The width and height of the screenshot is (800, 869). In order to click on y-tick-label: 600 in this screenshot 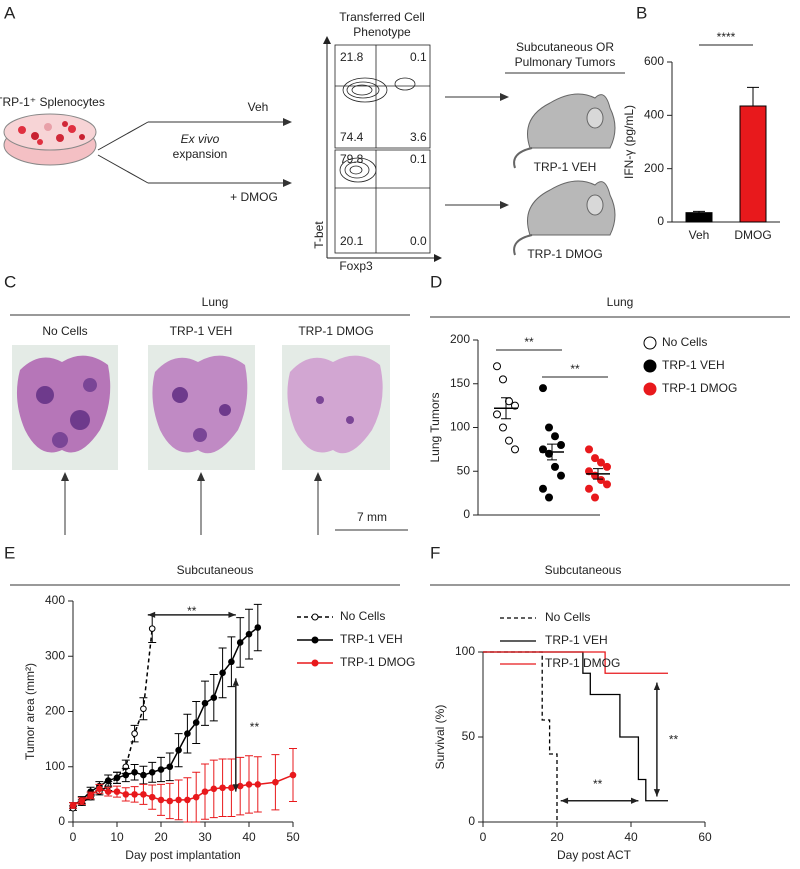, I will do `click(654, 61)`.